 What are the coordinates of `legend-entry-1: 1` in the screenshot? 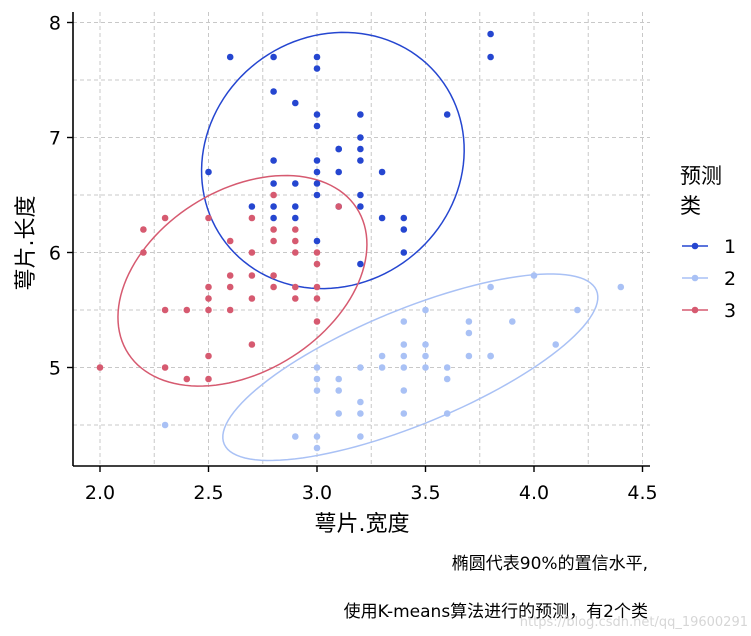 It's located at (709, 247).